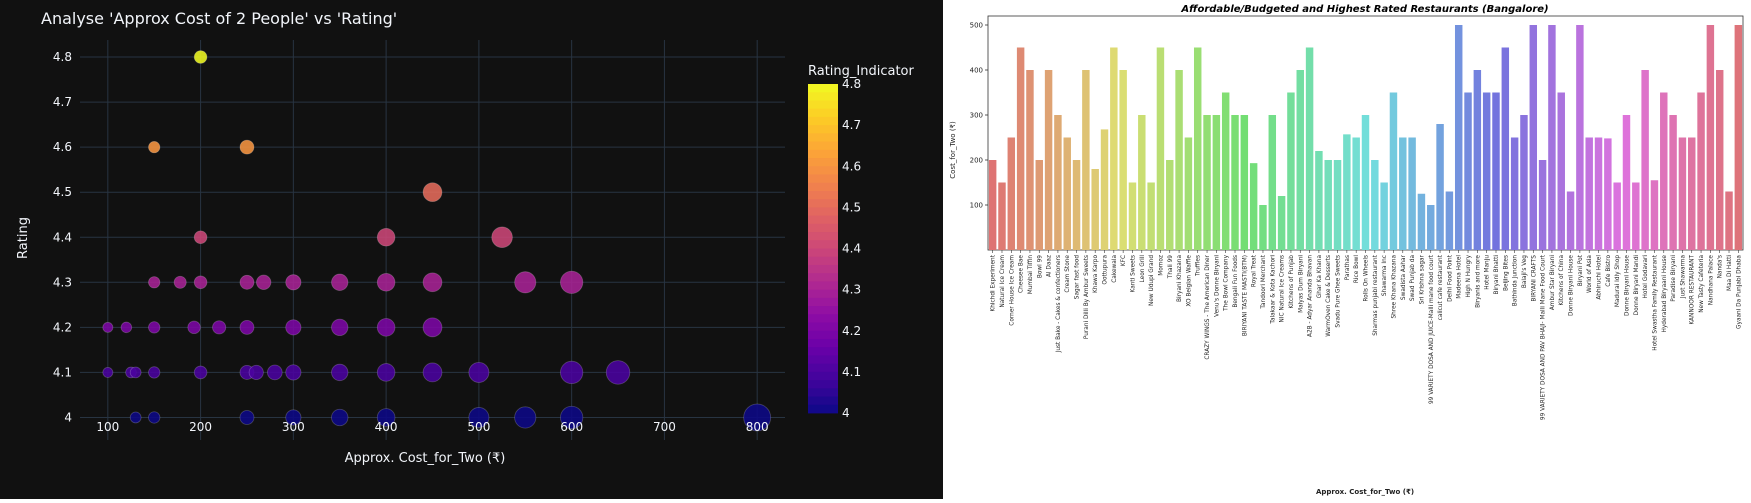  I want to click on bar-category-label: Al Daaz, so click(1050, 266).